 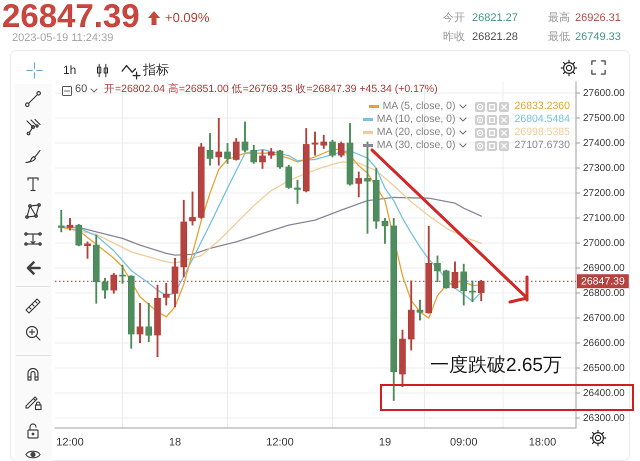 I want to click on annotation: 26804.5484, so click(x=542, y=119).